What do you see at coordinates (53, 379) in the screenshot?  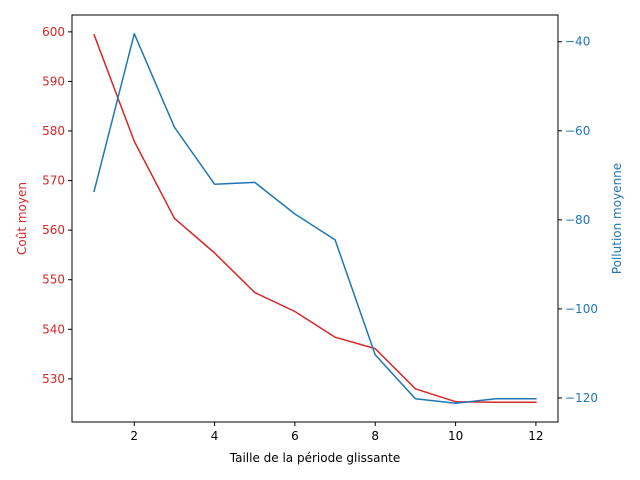 I see `left-y-tick-label: 530` at bounding box center [53, 379].